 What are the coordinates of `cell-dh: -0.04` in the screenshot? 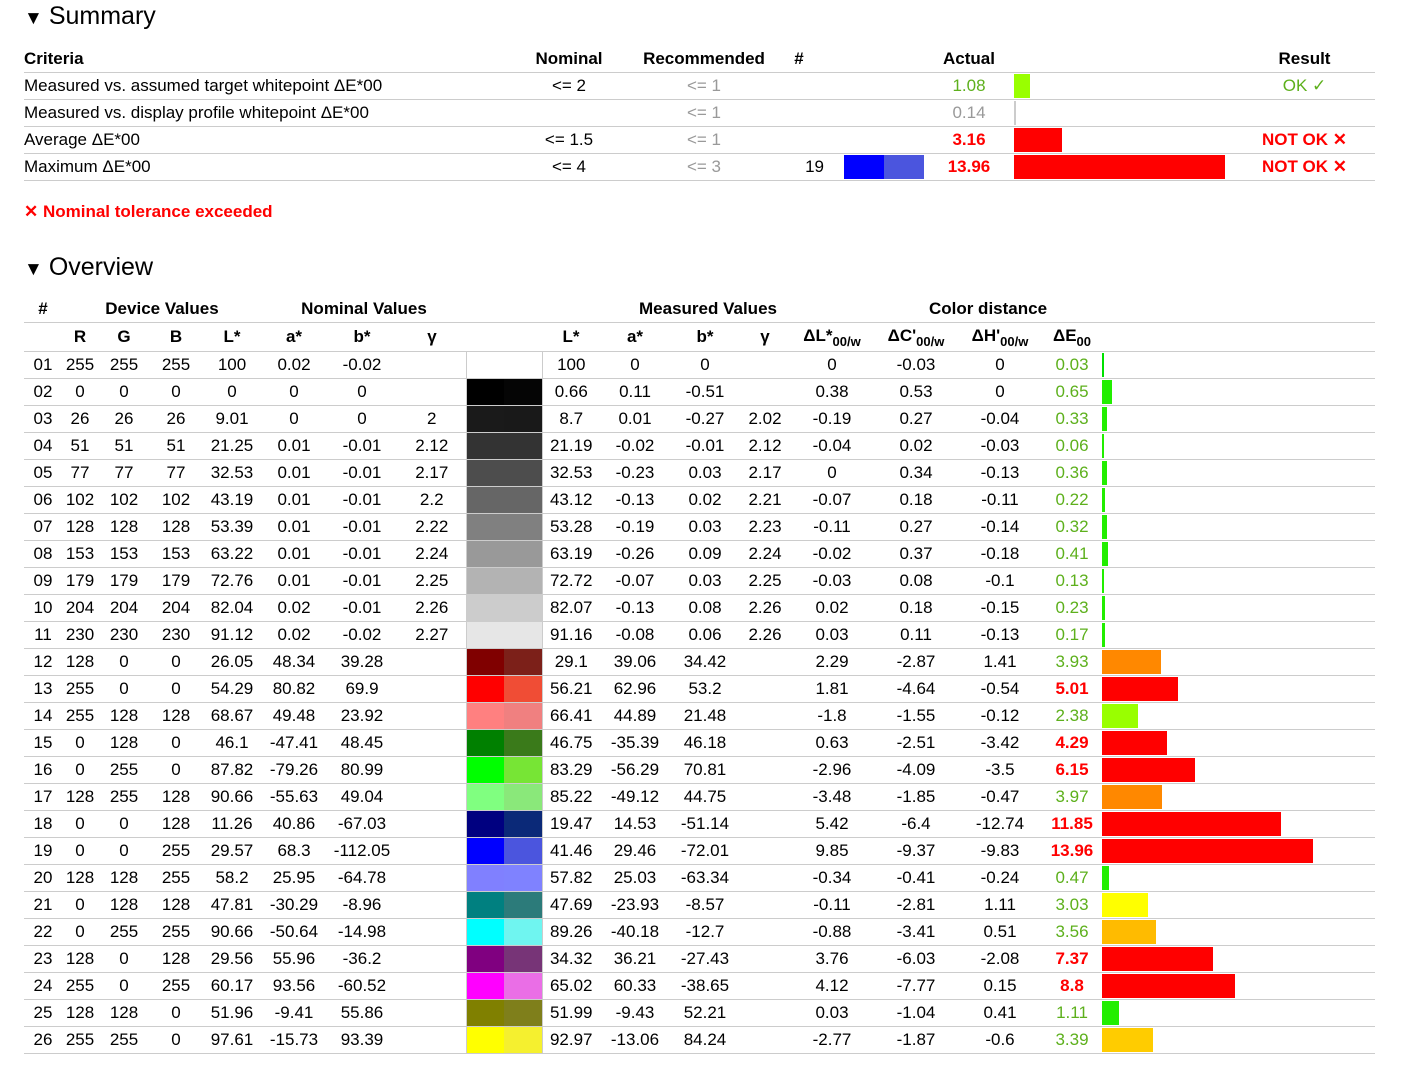 It's located at (1000, 419).